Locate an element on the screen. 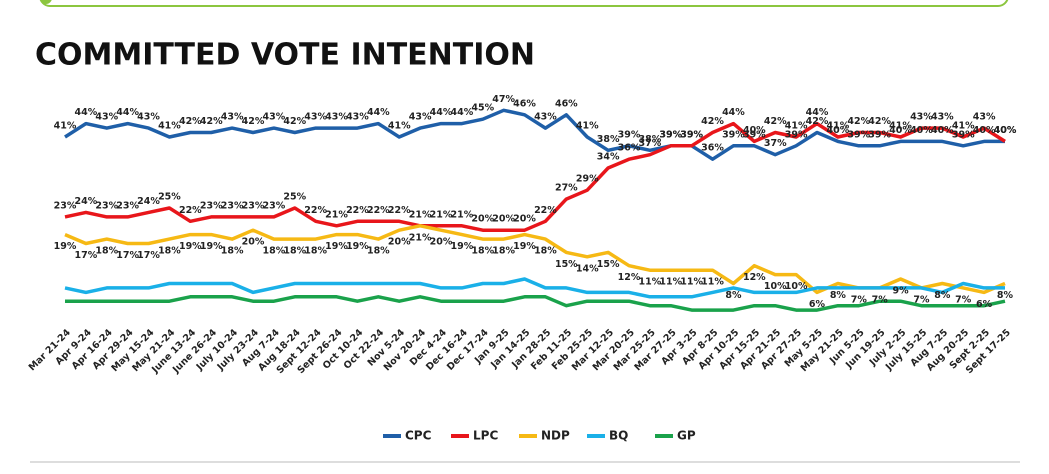 This screenshot has height=474, width=1049. legend-label: LPC is located at coordinates (485, 436).